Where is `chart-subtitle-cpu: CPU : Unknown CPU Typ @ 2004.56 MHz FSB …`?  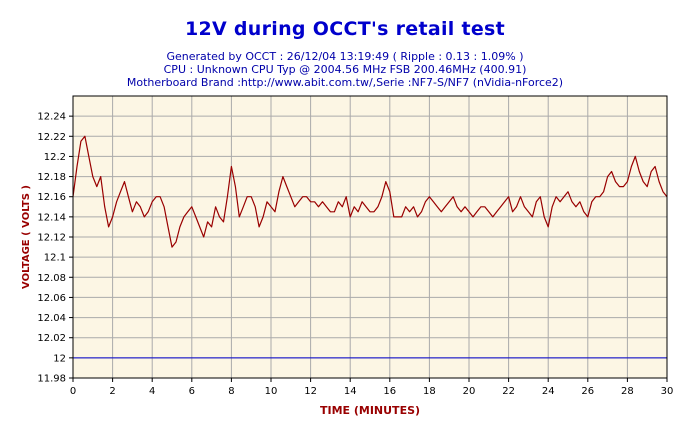
chart-subtitle-cpu: CPU : Unknown CPU Typ @ 2004.56 MHz FSB … is located at coordinates (345, 69).